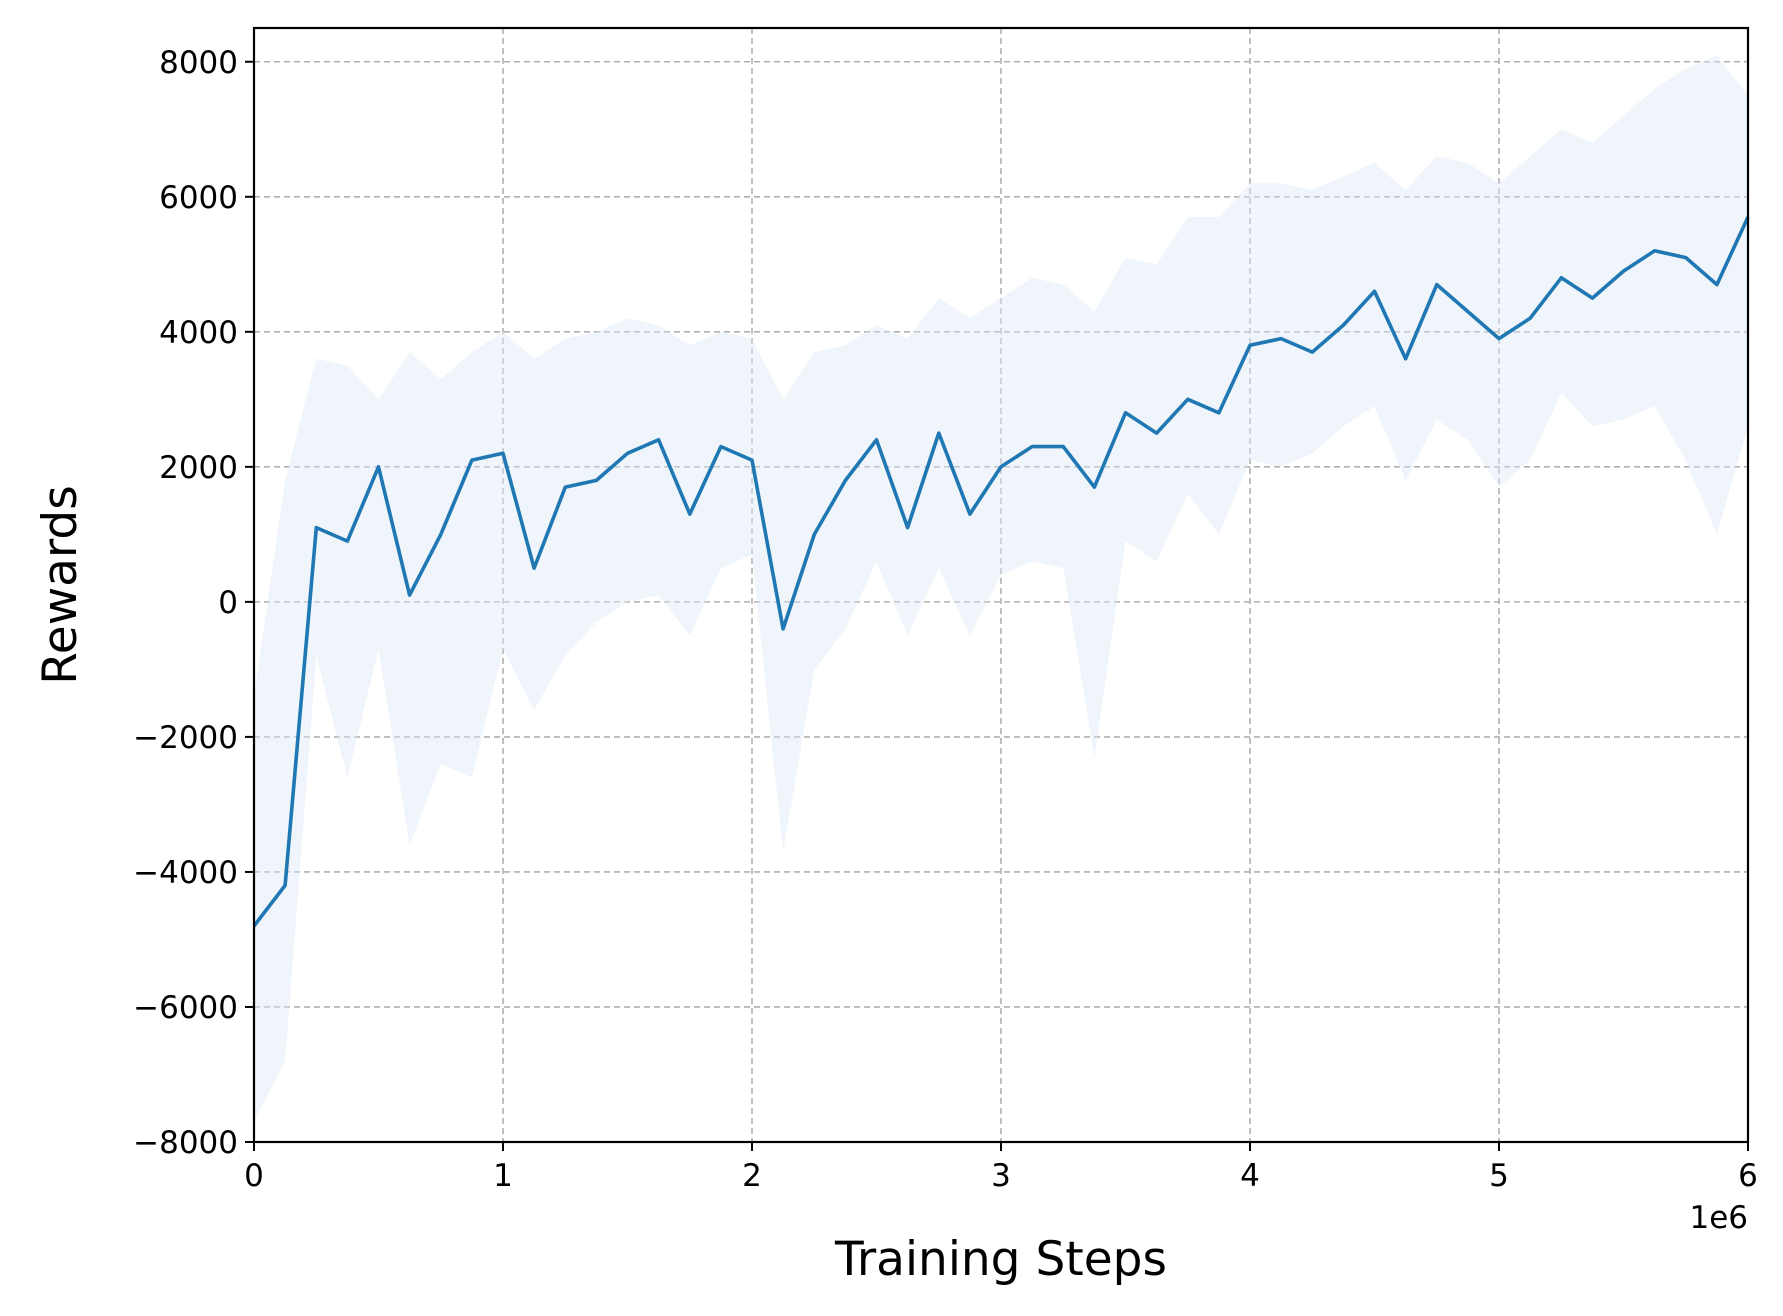 The image size is (1783, 1316). I want to click on y-axis-ticks: −8000 −6000 −4000 −2000 0 2000 4000 6000 8000, so click(193, 603).